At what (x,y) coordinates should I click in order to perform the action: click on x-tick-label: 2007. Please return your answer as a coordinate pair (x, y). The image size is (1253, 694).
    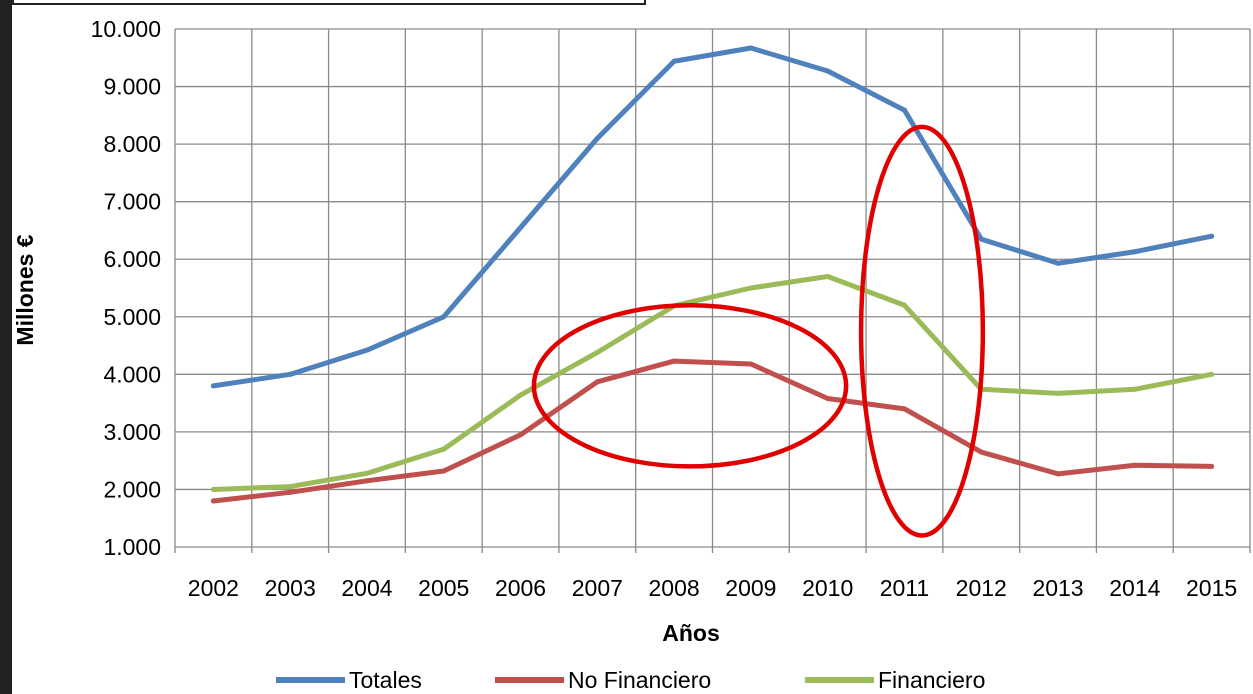
    Looking at the image, I should click on (597, 588).